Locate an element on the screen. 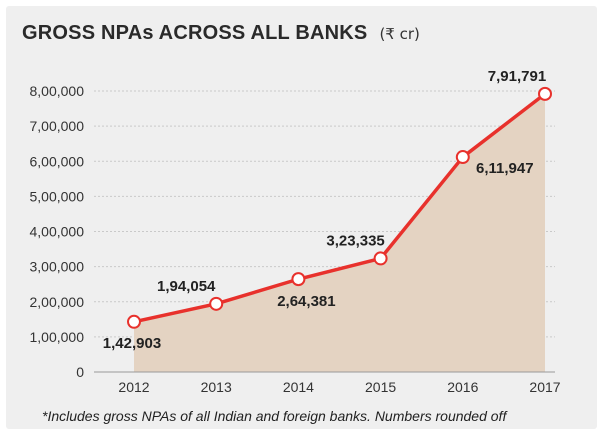 The image size is (603, 435). y-tick-label: 8,00,000 is located at coordinates (57, 91).